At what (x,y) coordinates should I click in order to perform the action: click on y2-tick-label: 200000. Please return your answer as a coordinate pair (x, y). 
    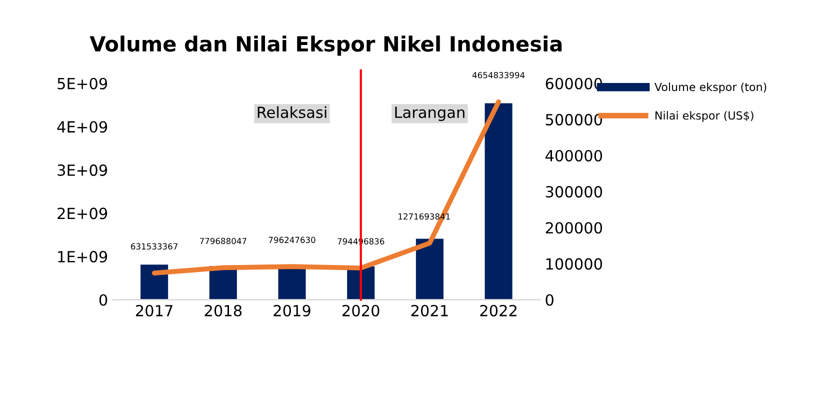
    Looking at the image, I should click on (574, 228).